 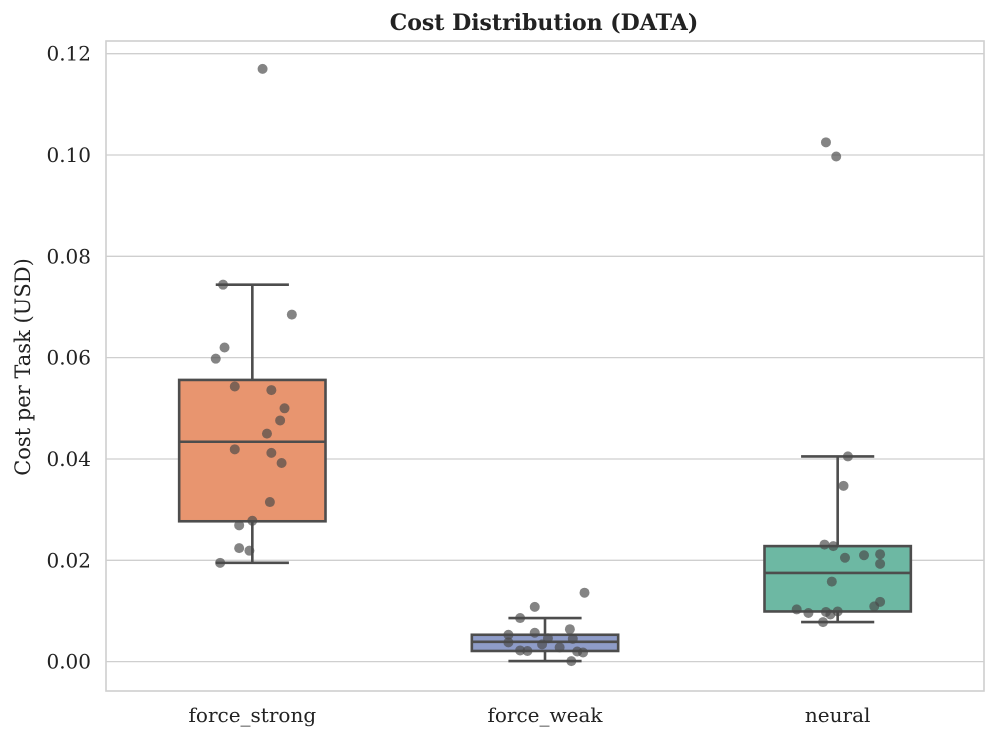 What do you see at coordinates (545, 715) in the screenshot?
I see `x-tick-label: force_weak` at bounding box center [545, 715].